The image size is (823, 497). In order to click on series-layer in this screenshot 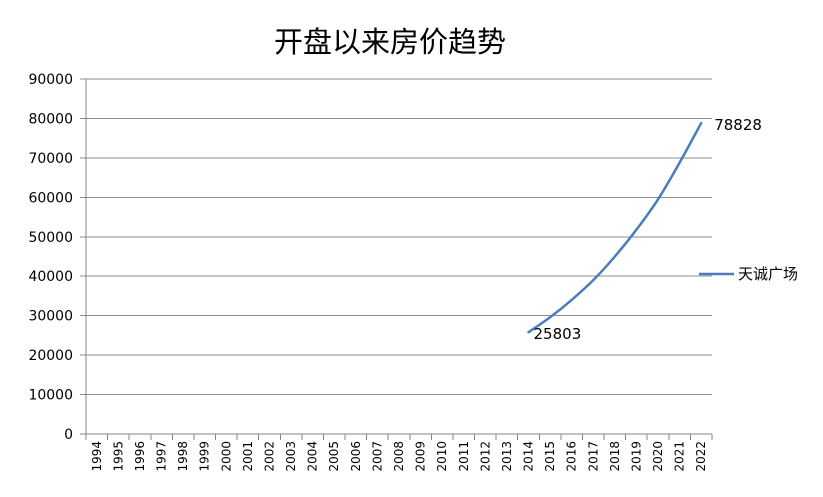, I will do `click(615, 227)`.